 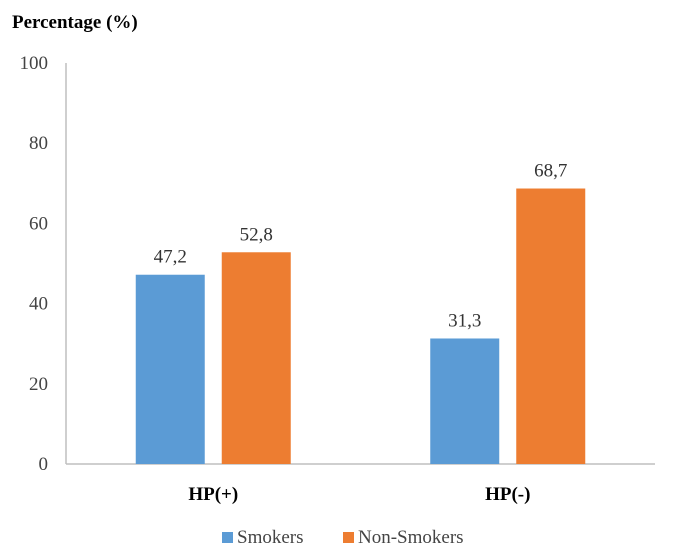 I want to click on y-tick-label: 40, so click(x=38, y=304).